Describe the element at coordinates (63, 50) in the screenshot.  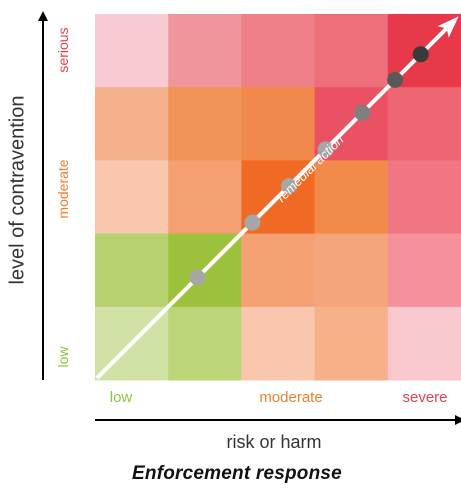
I see `y-tick-serious: serious` at that location.